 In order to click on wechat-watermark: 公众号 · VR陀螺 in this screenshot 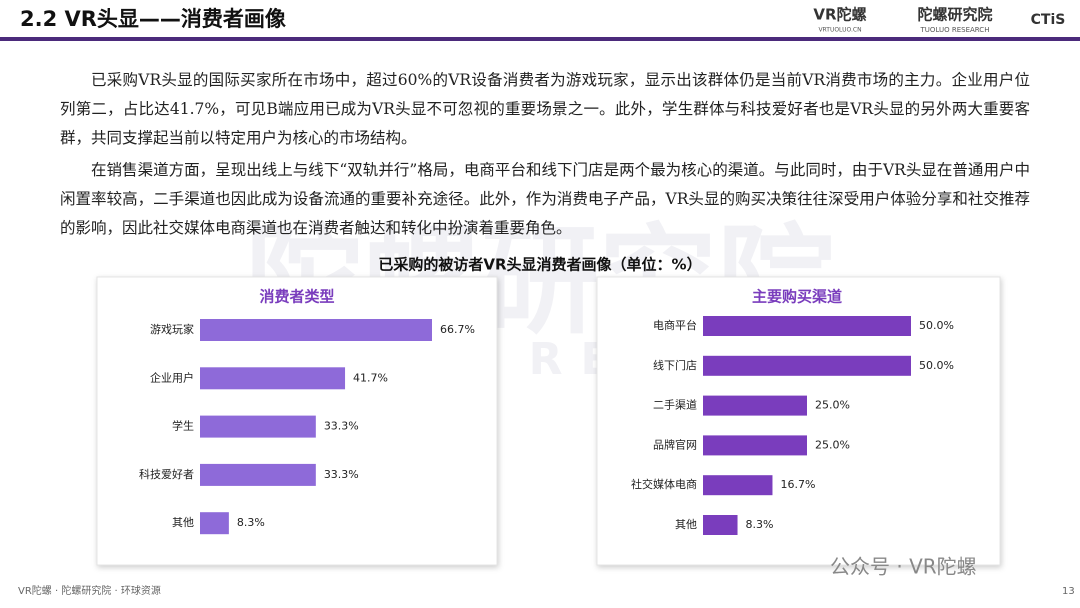, I will do `click(903, 567)`.